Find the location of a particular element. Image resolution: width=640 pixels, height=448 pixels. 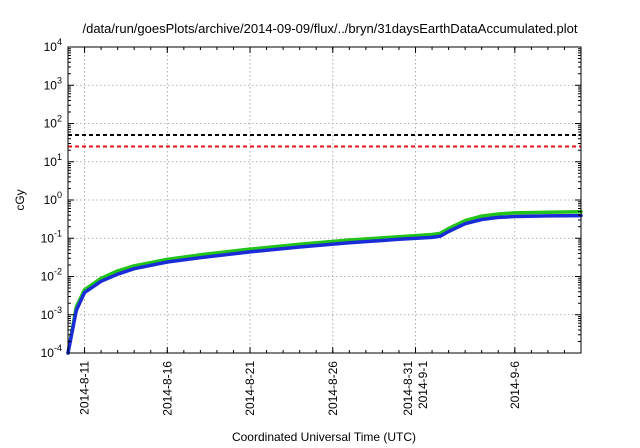

y-tick-label: 10² is located at coordinates (53, 122).